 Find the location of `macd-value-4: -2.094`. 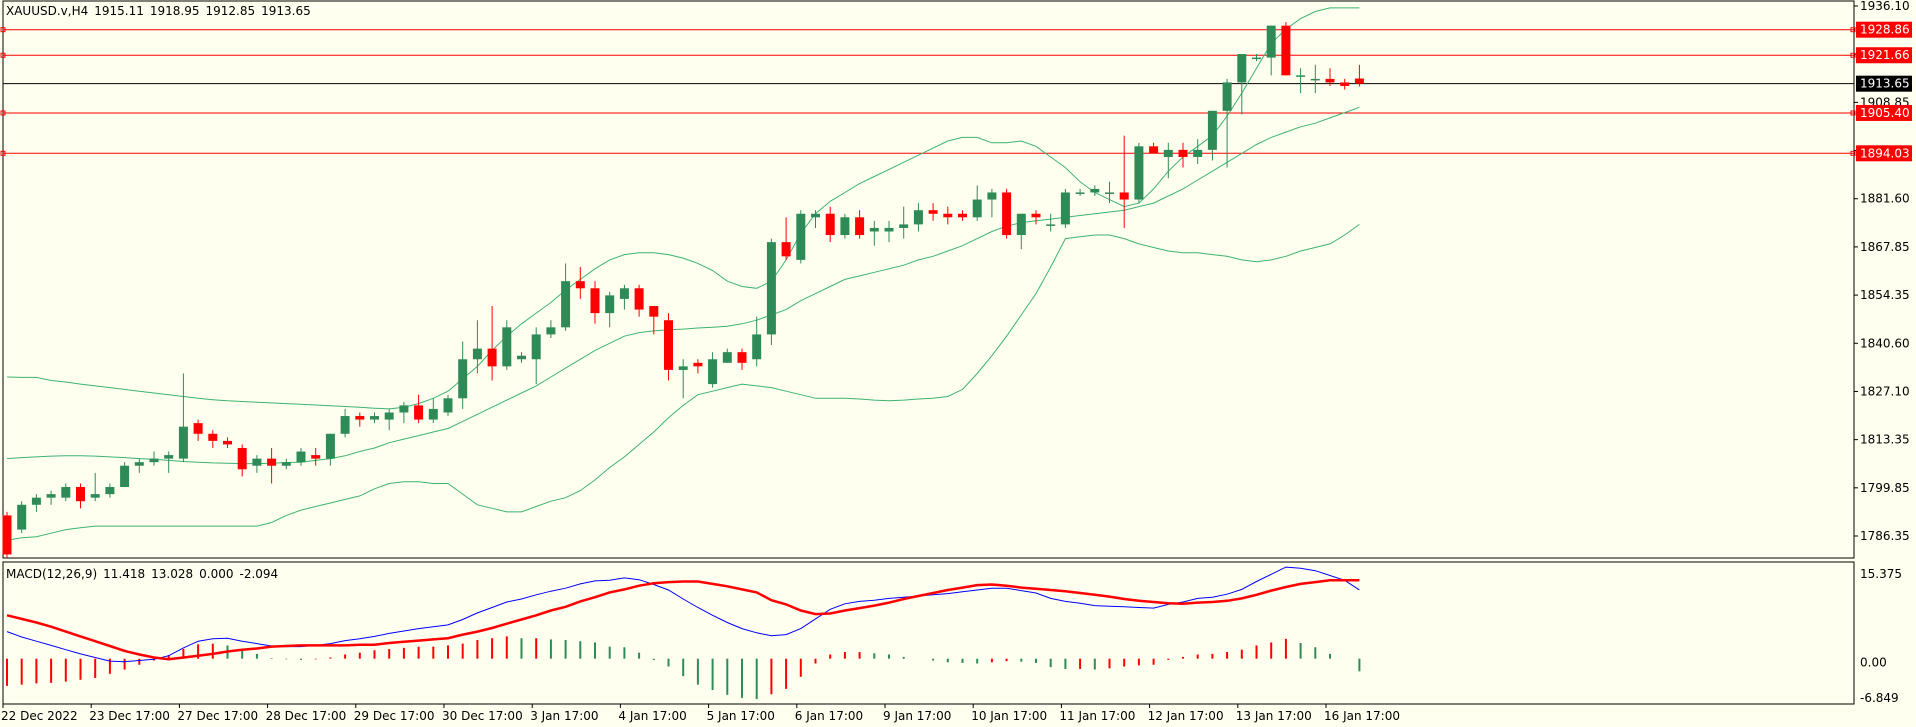

macd-value-4: -2.094 is located at coordinates (259, 574).